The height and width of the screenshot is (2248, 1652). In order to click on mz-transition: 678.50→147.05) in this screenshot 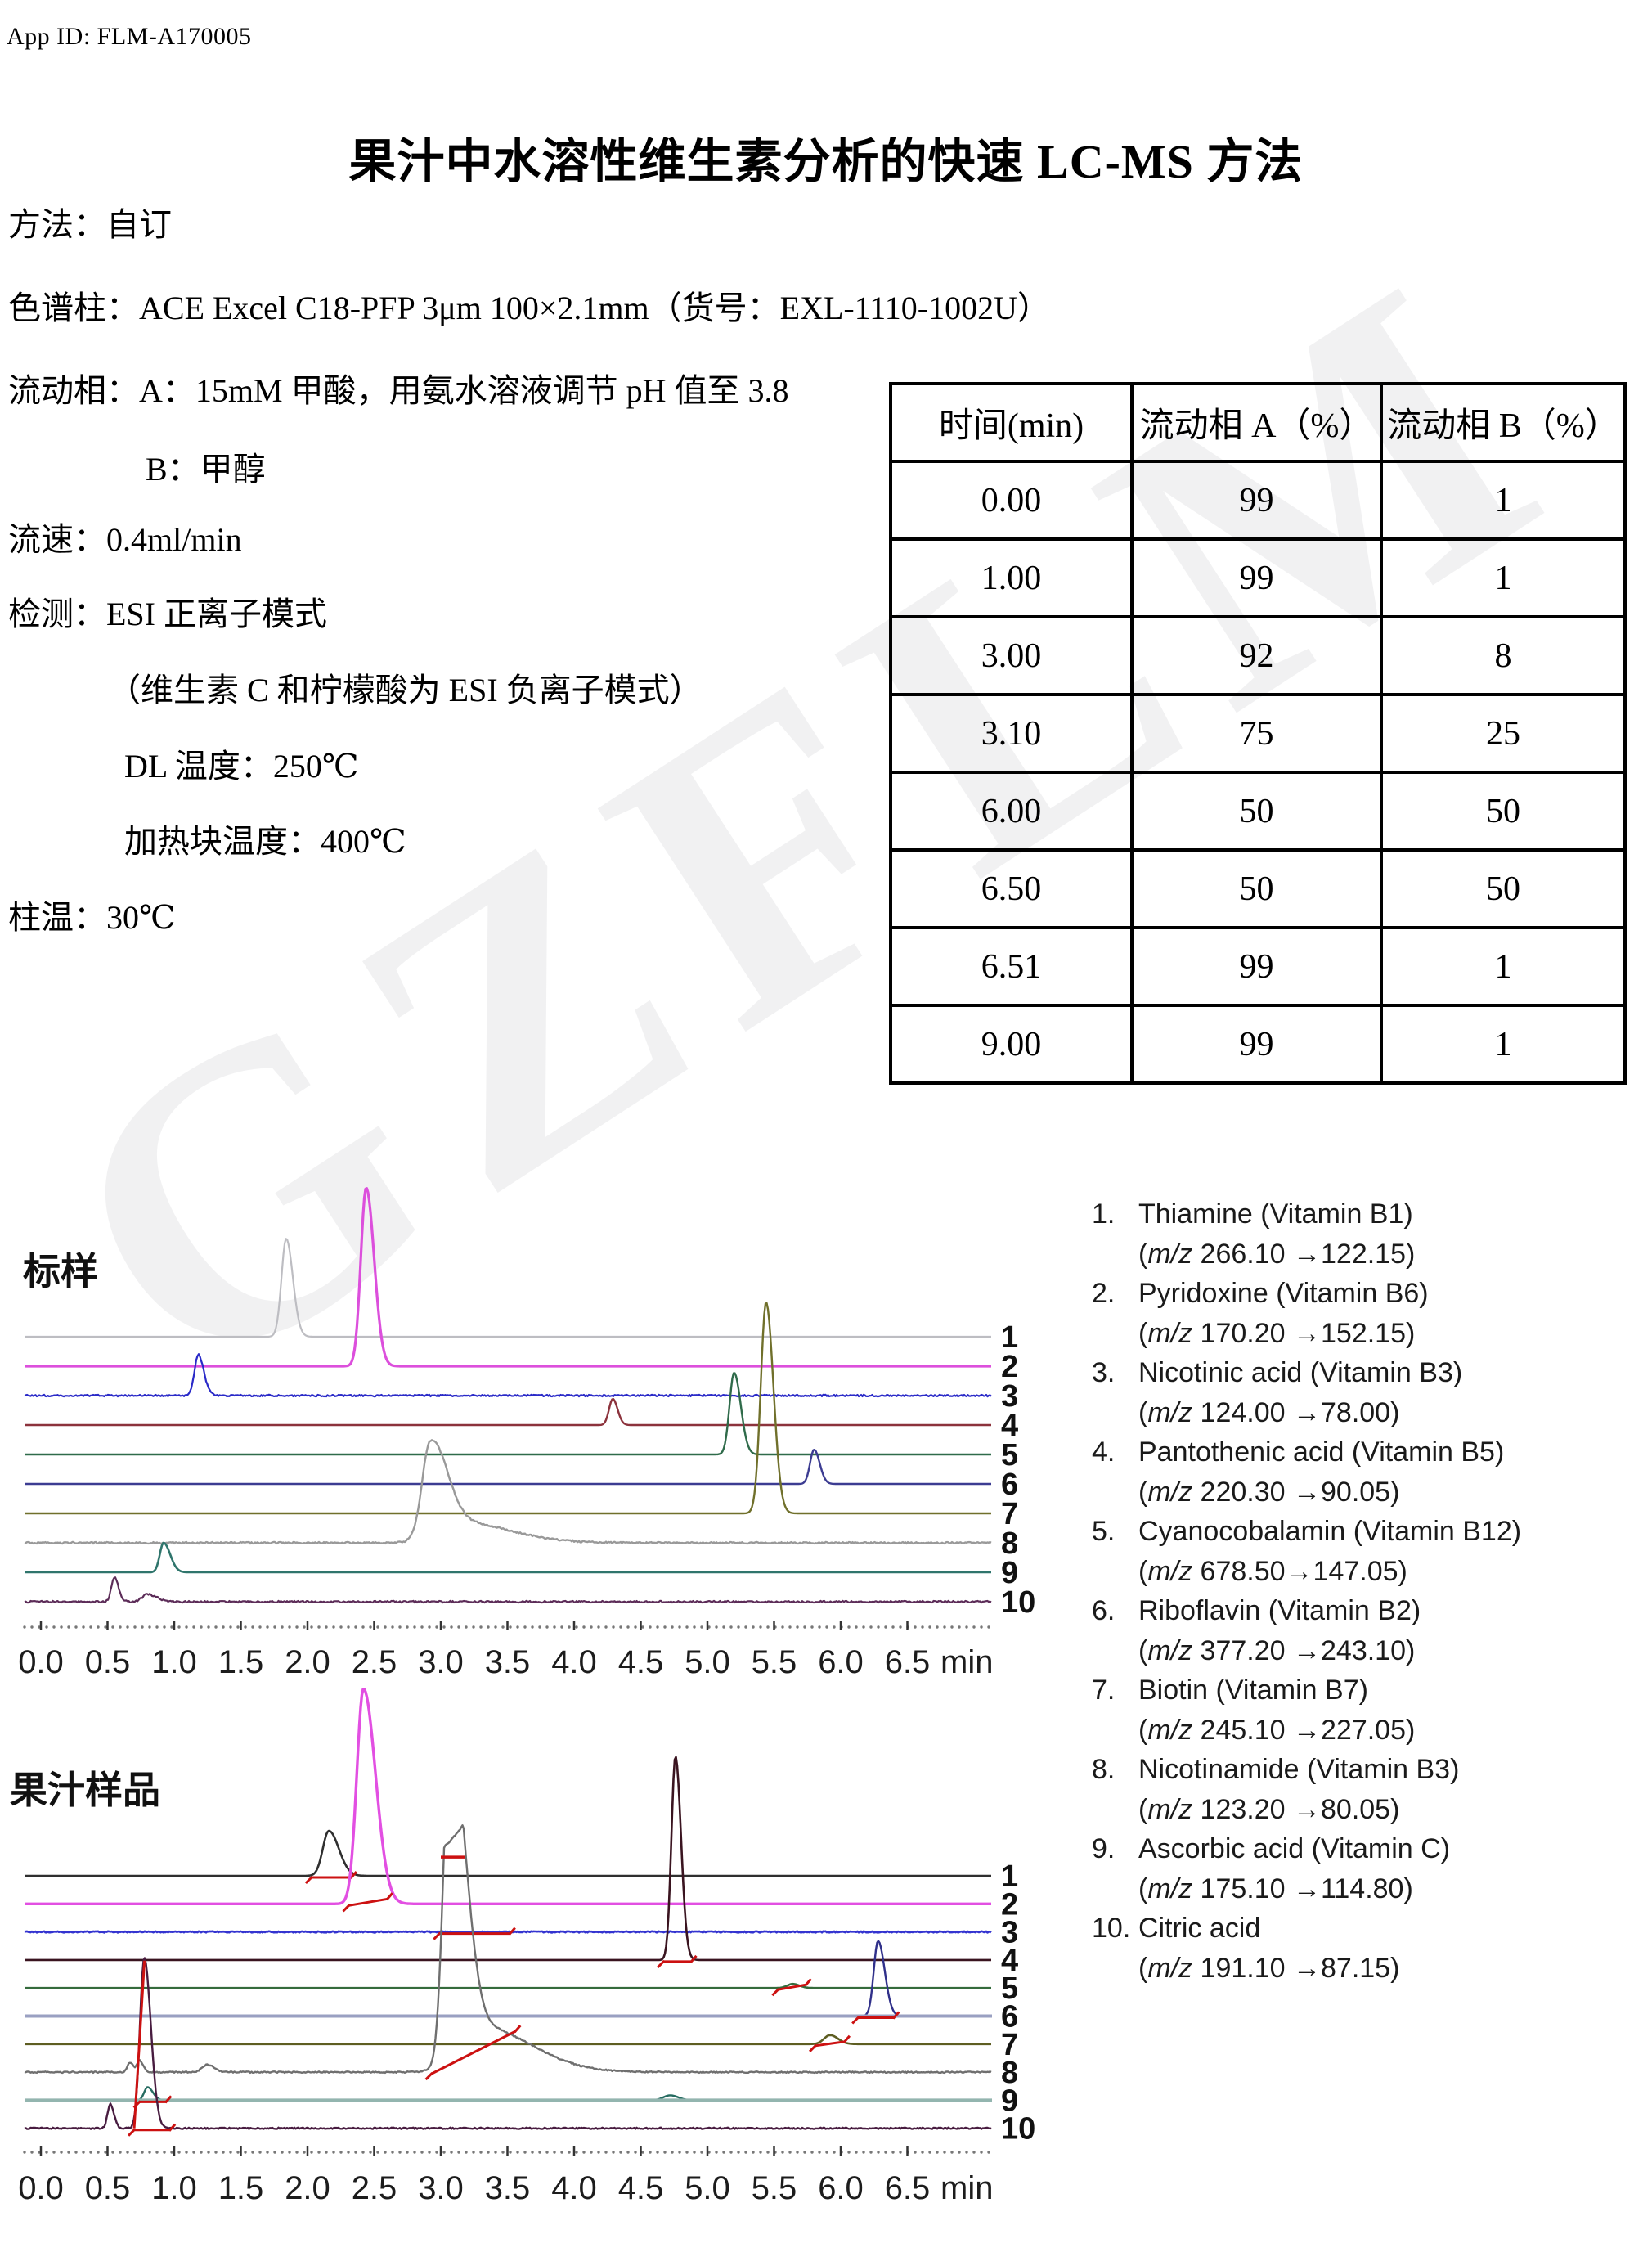, I will do `click(1299, 1571)`.